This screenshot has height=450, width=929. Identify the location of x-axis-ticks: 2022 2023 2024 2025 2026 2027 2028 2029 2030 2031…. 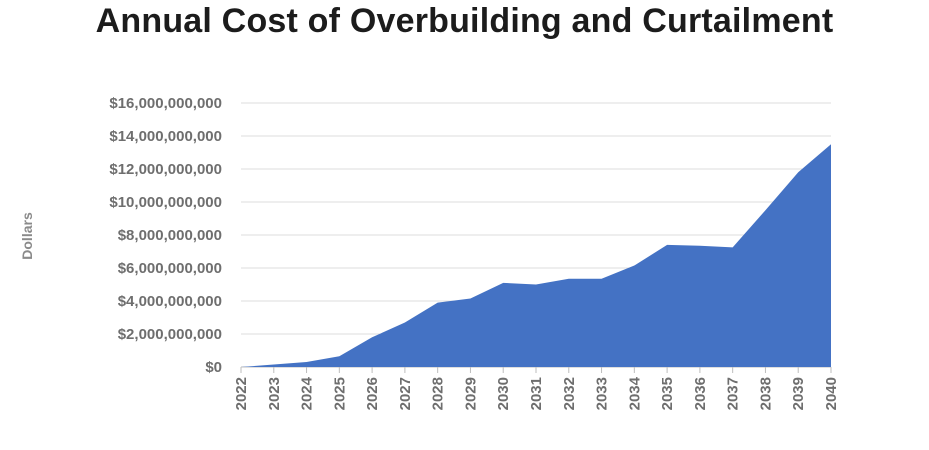
(536, 388).